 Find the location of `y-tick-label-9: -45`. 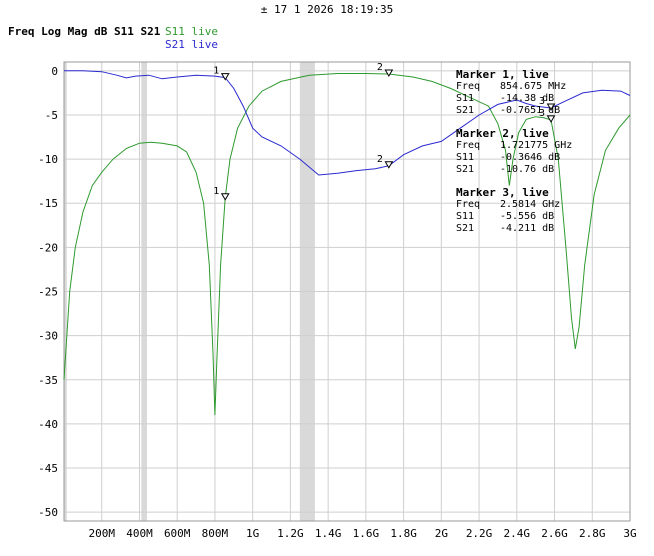

y-tick-label-9: -45 is located at coordinates (48, 468).